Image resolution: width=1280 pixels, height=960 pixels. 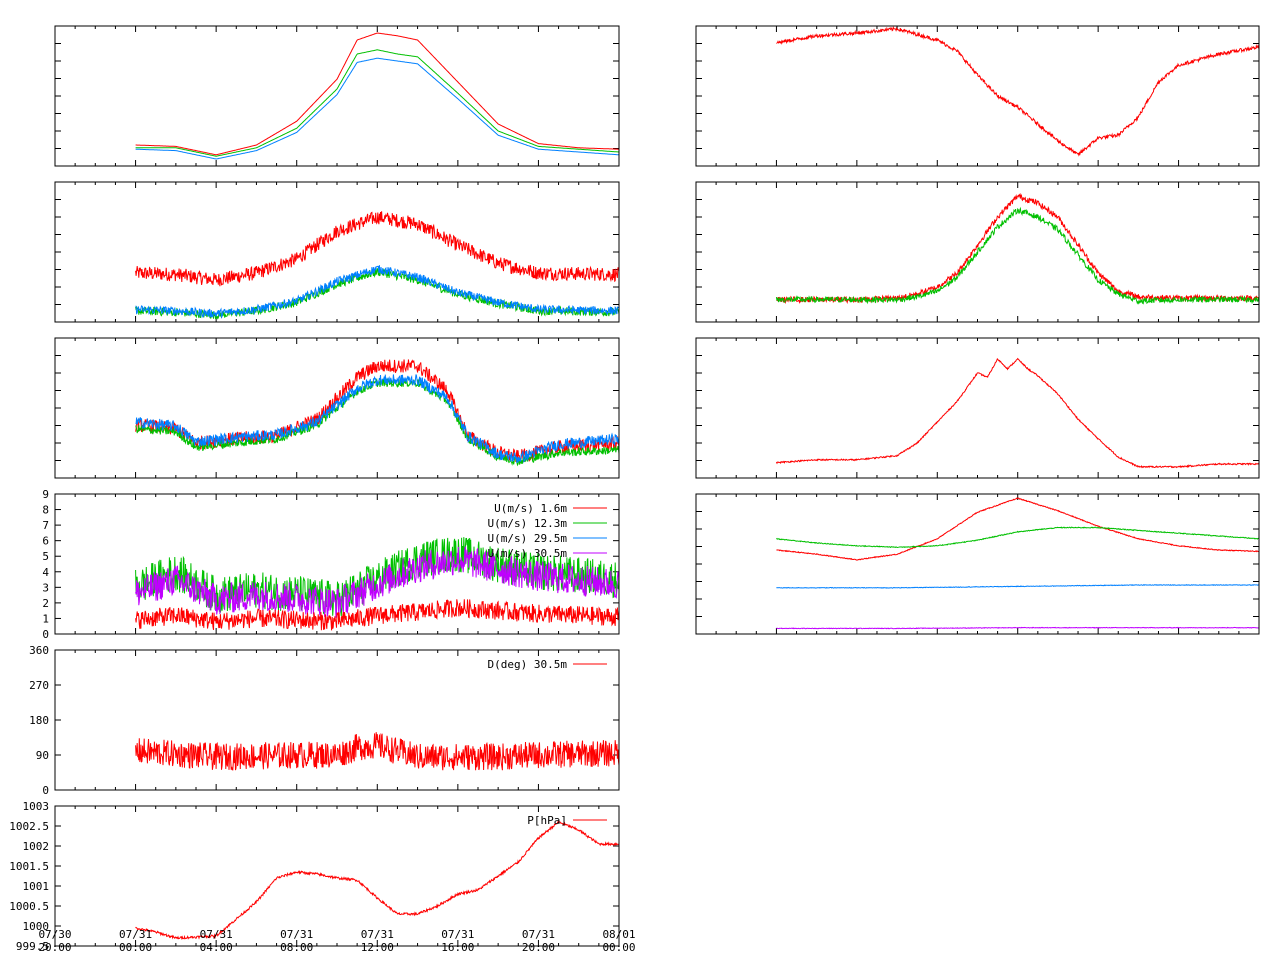 What do you see at coordinates (45, 510) in the screenshot?
I see `y-tick-label: 8` at bounding box center [45, 510].